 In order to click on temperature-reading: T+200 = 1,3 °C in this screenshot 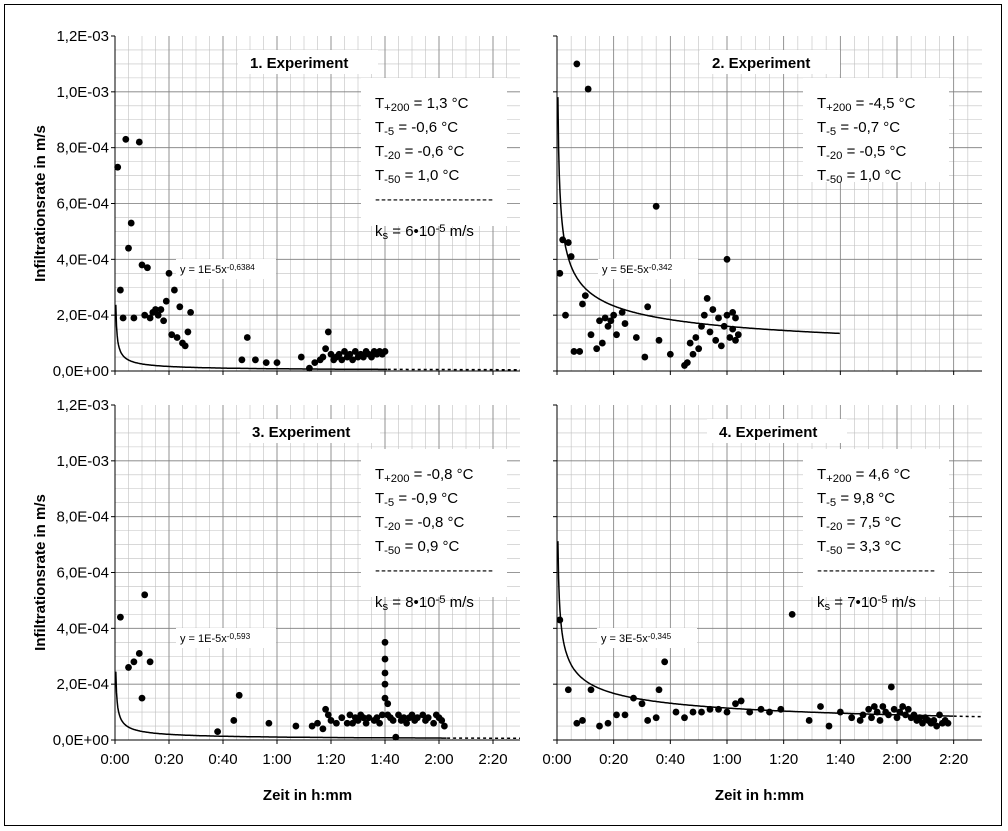, I will do `click(422, 104)`.